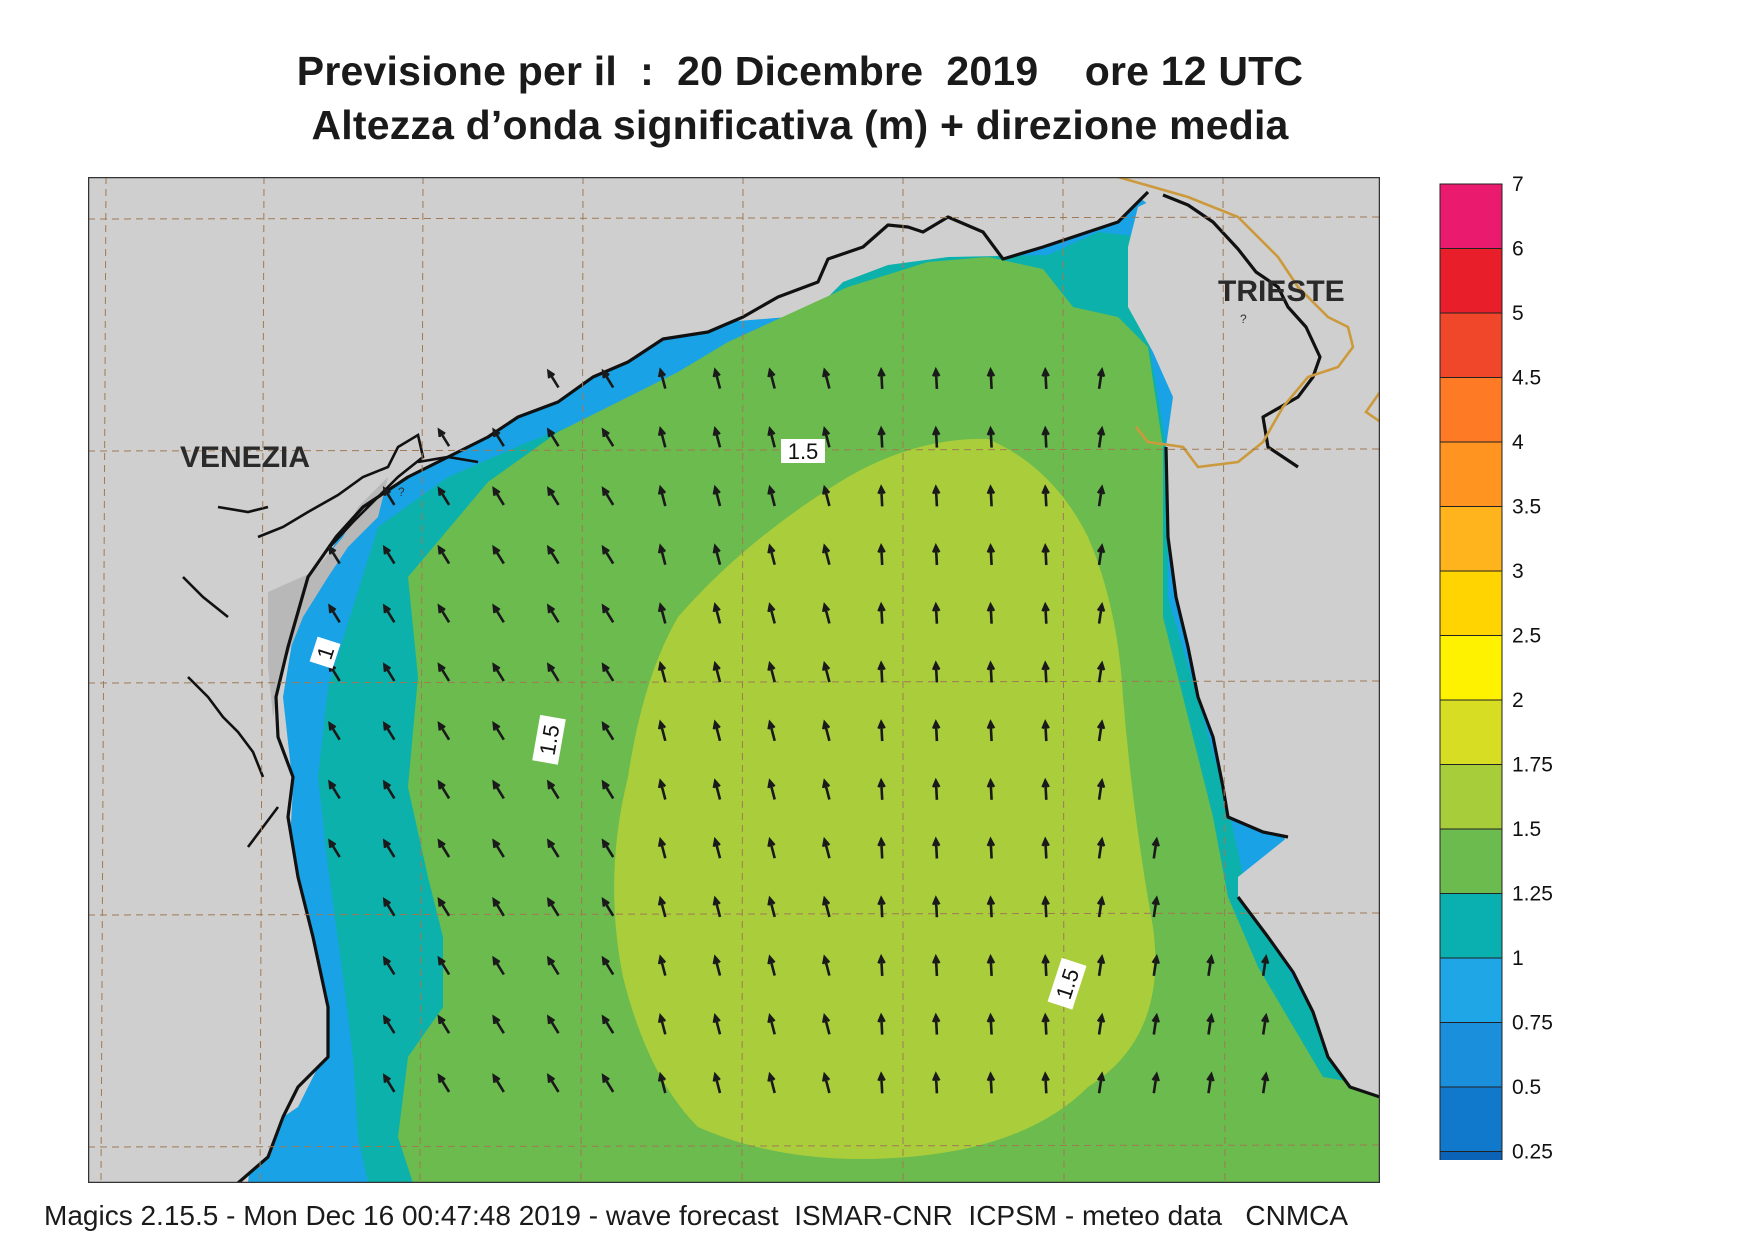  I want to click on legend-tick-label: 2, so click(1518, 700).